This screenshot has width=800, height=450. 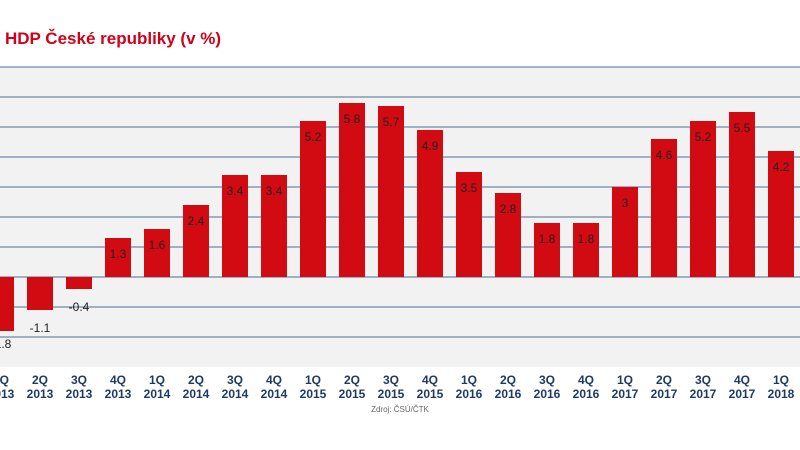 I want to click on bar-value-label: 1.3, so click(x=118, y=254).